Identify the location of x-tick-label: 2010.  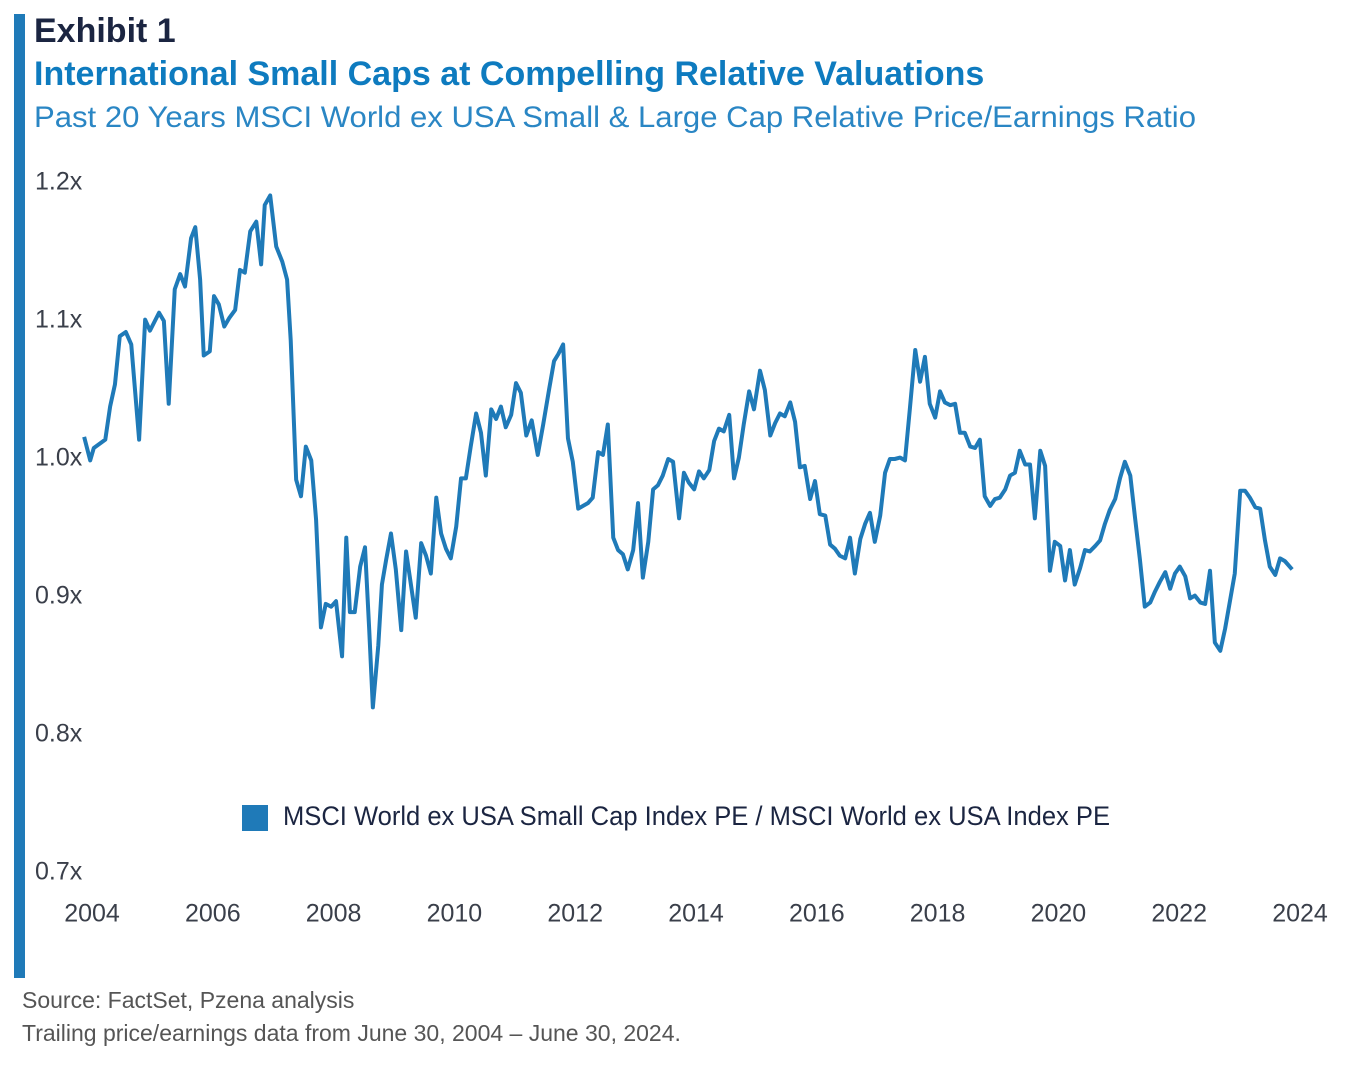
(455, 914).